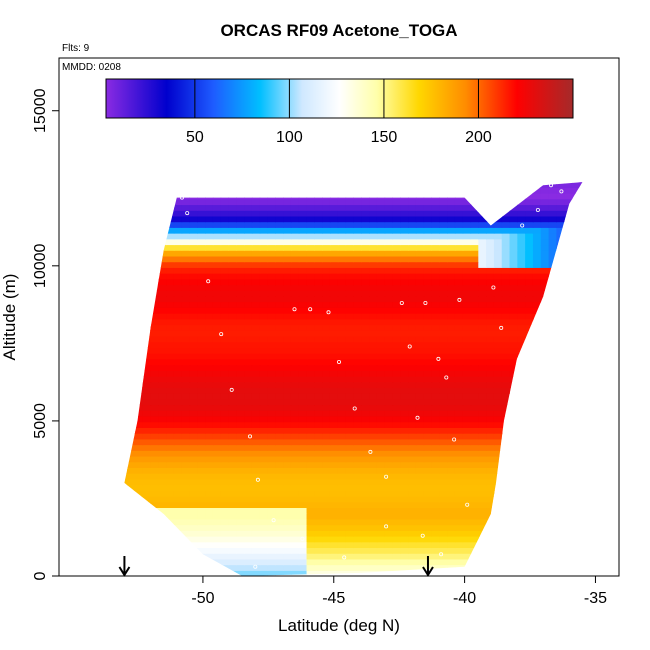 The height and width of the screenshot is (650, 650). Describe the element at coordinates (464, 598) in the screenshot. I see `x-tick-label: -40` at that location.